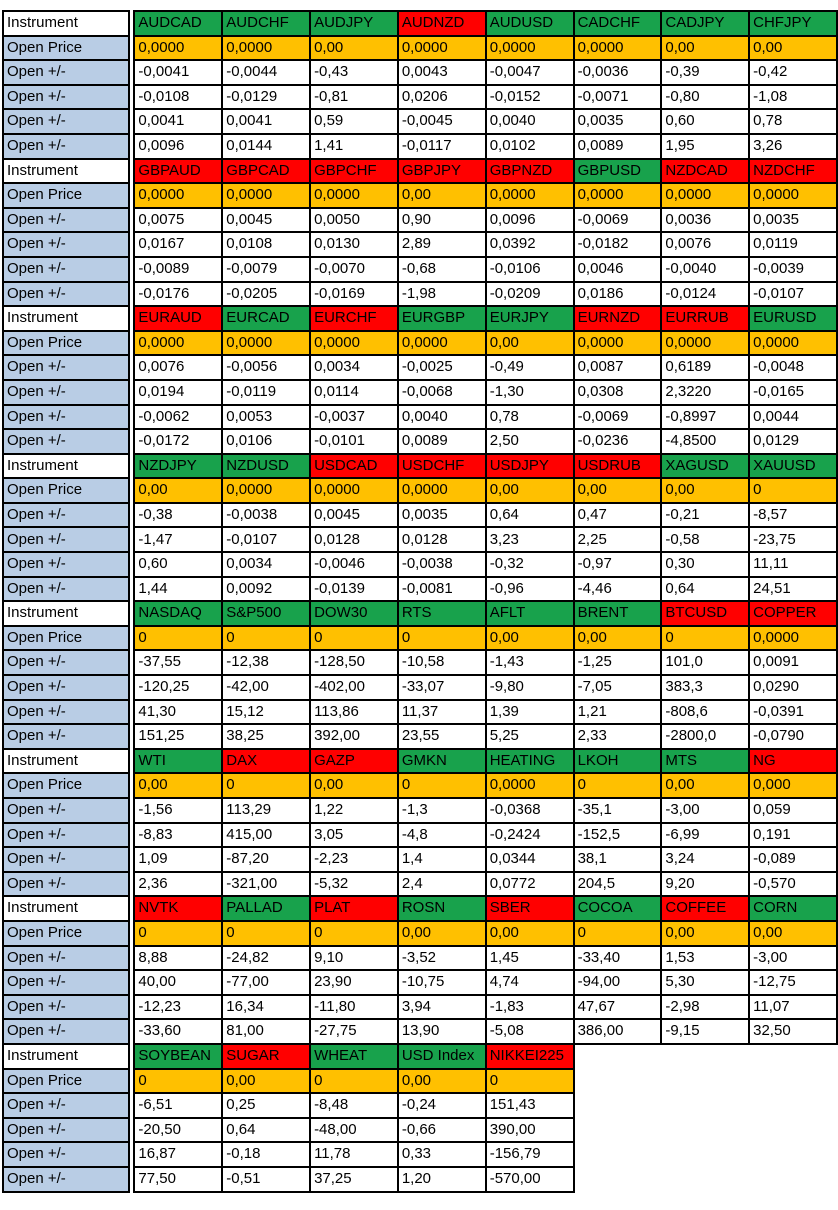 This screenshot has width=838, height=1210. I want to click on open-change-cell: 0,0392, so click(529, 244).